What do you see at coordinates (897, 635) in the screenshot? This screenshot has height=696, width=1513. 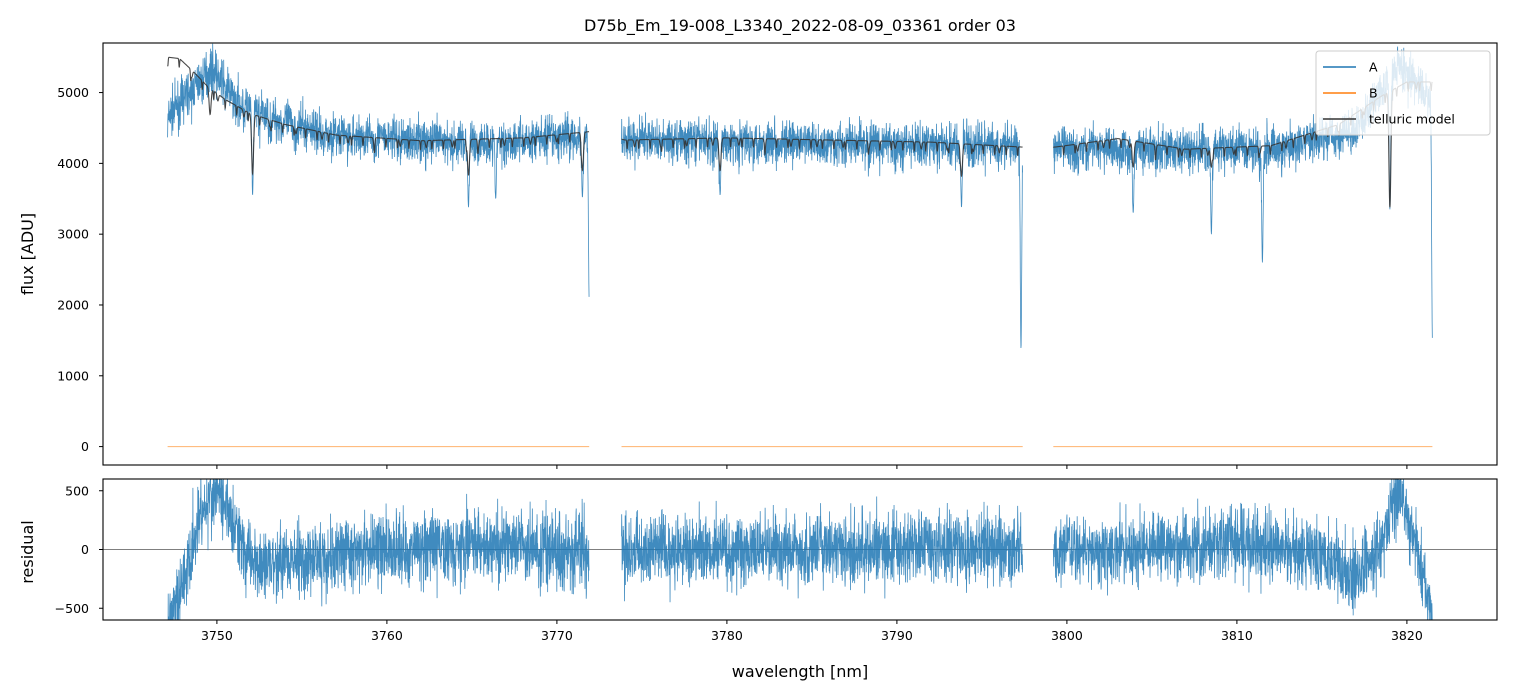 I see `residual-x-tick-label: 3790` at bounding box center [897, 635].